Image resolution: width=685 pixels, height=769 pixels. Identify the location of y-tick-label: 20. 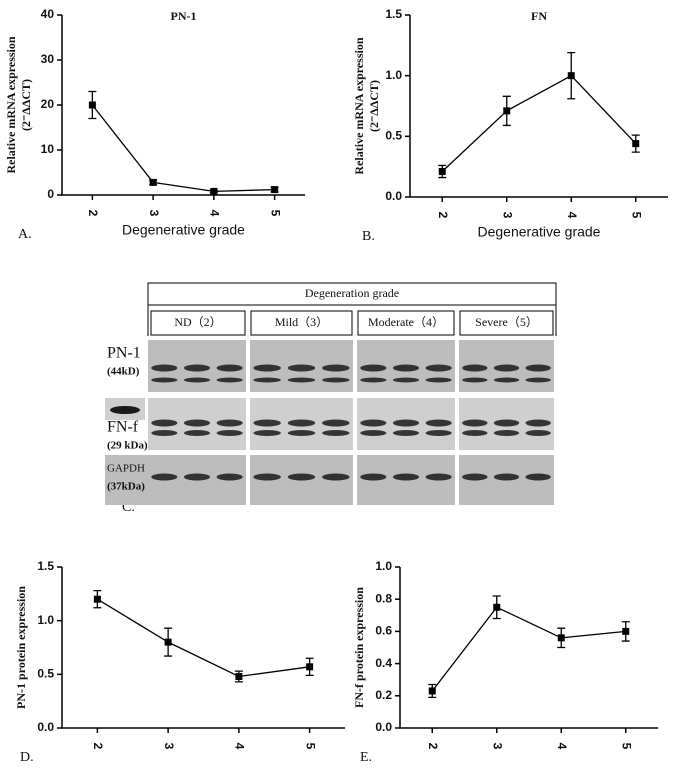
(48, 104).